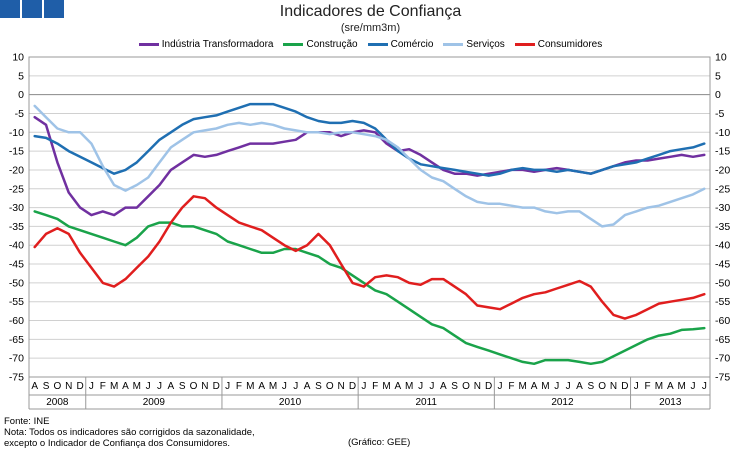 This screenshot has height=453, width=741. I want to click on y-tick-label-right: 0, so click(718, 95).